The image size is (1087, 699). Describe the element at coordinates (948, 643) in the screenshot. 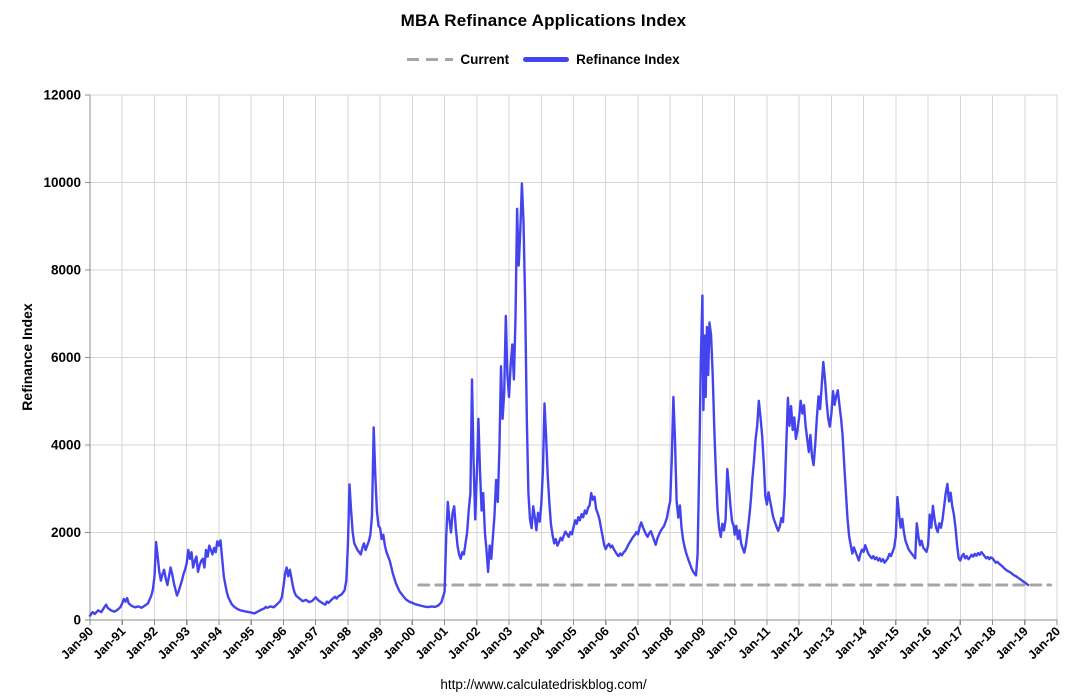

I see `svg-text: Jan-17` at that location.